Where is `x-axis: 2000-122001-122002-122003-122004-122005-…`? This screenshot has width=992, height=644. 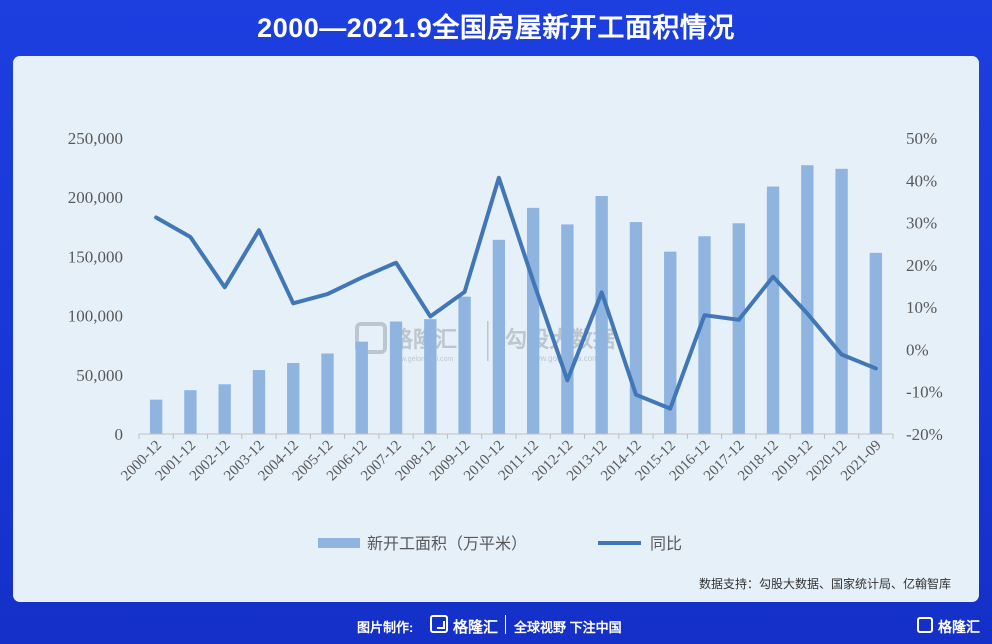 x-axis: 2000-122001-122002-122003-122004-122005-… is located at coordinates (506, 458).